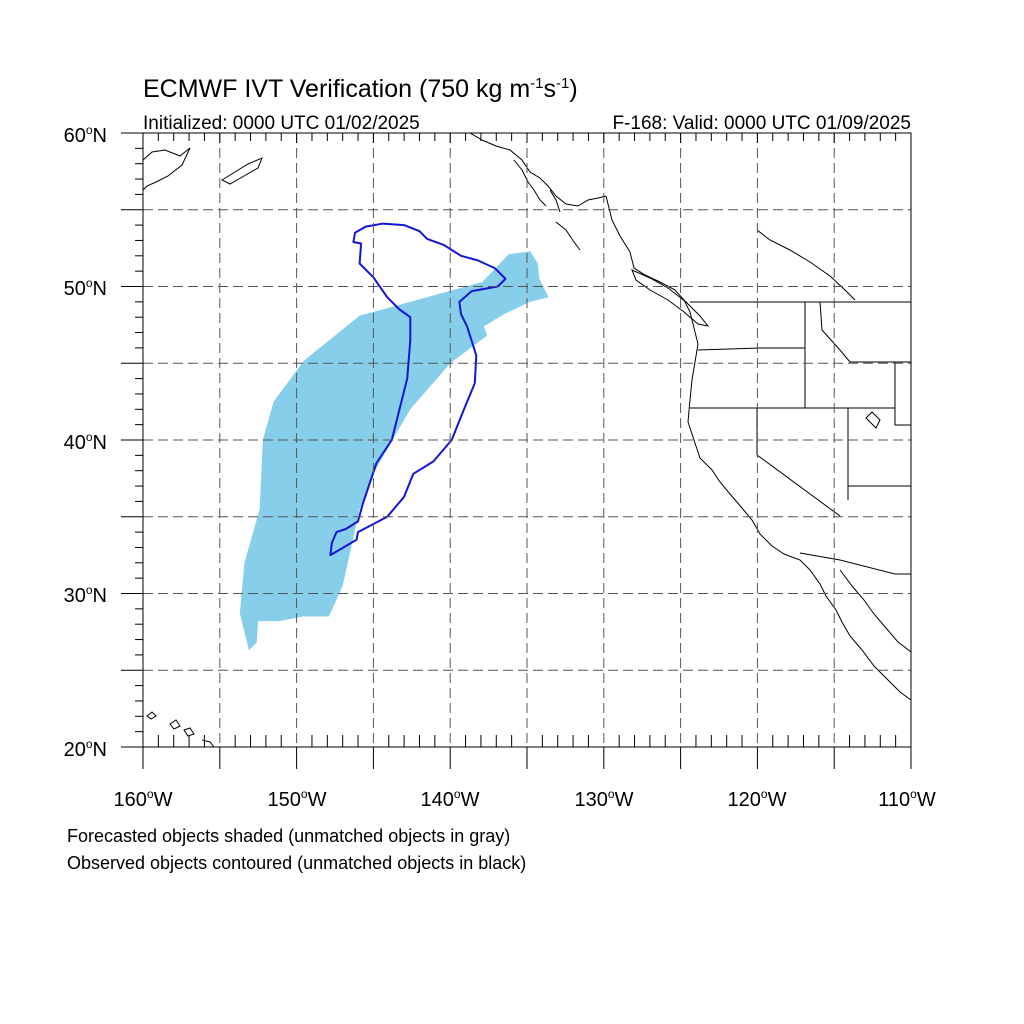  Describe the element at coordinates (670, 298) in the screenshot. I see `vancouver-island` at that location.